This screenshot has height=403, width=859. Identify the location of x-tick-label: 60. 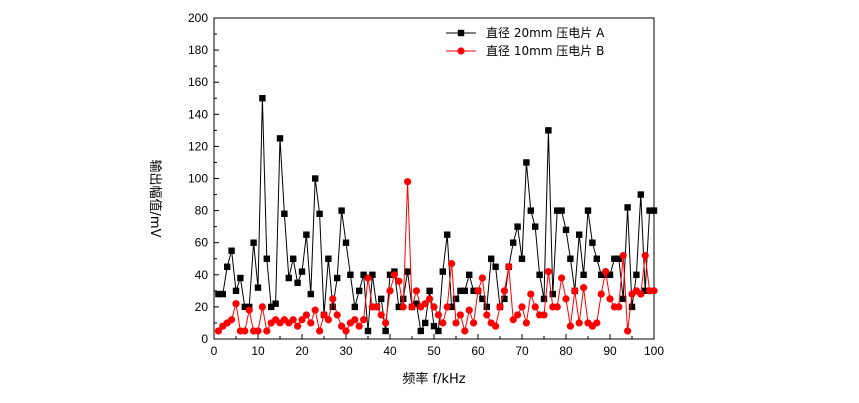
(478, 351).